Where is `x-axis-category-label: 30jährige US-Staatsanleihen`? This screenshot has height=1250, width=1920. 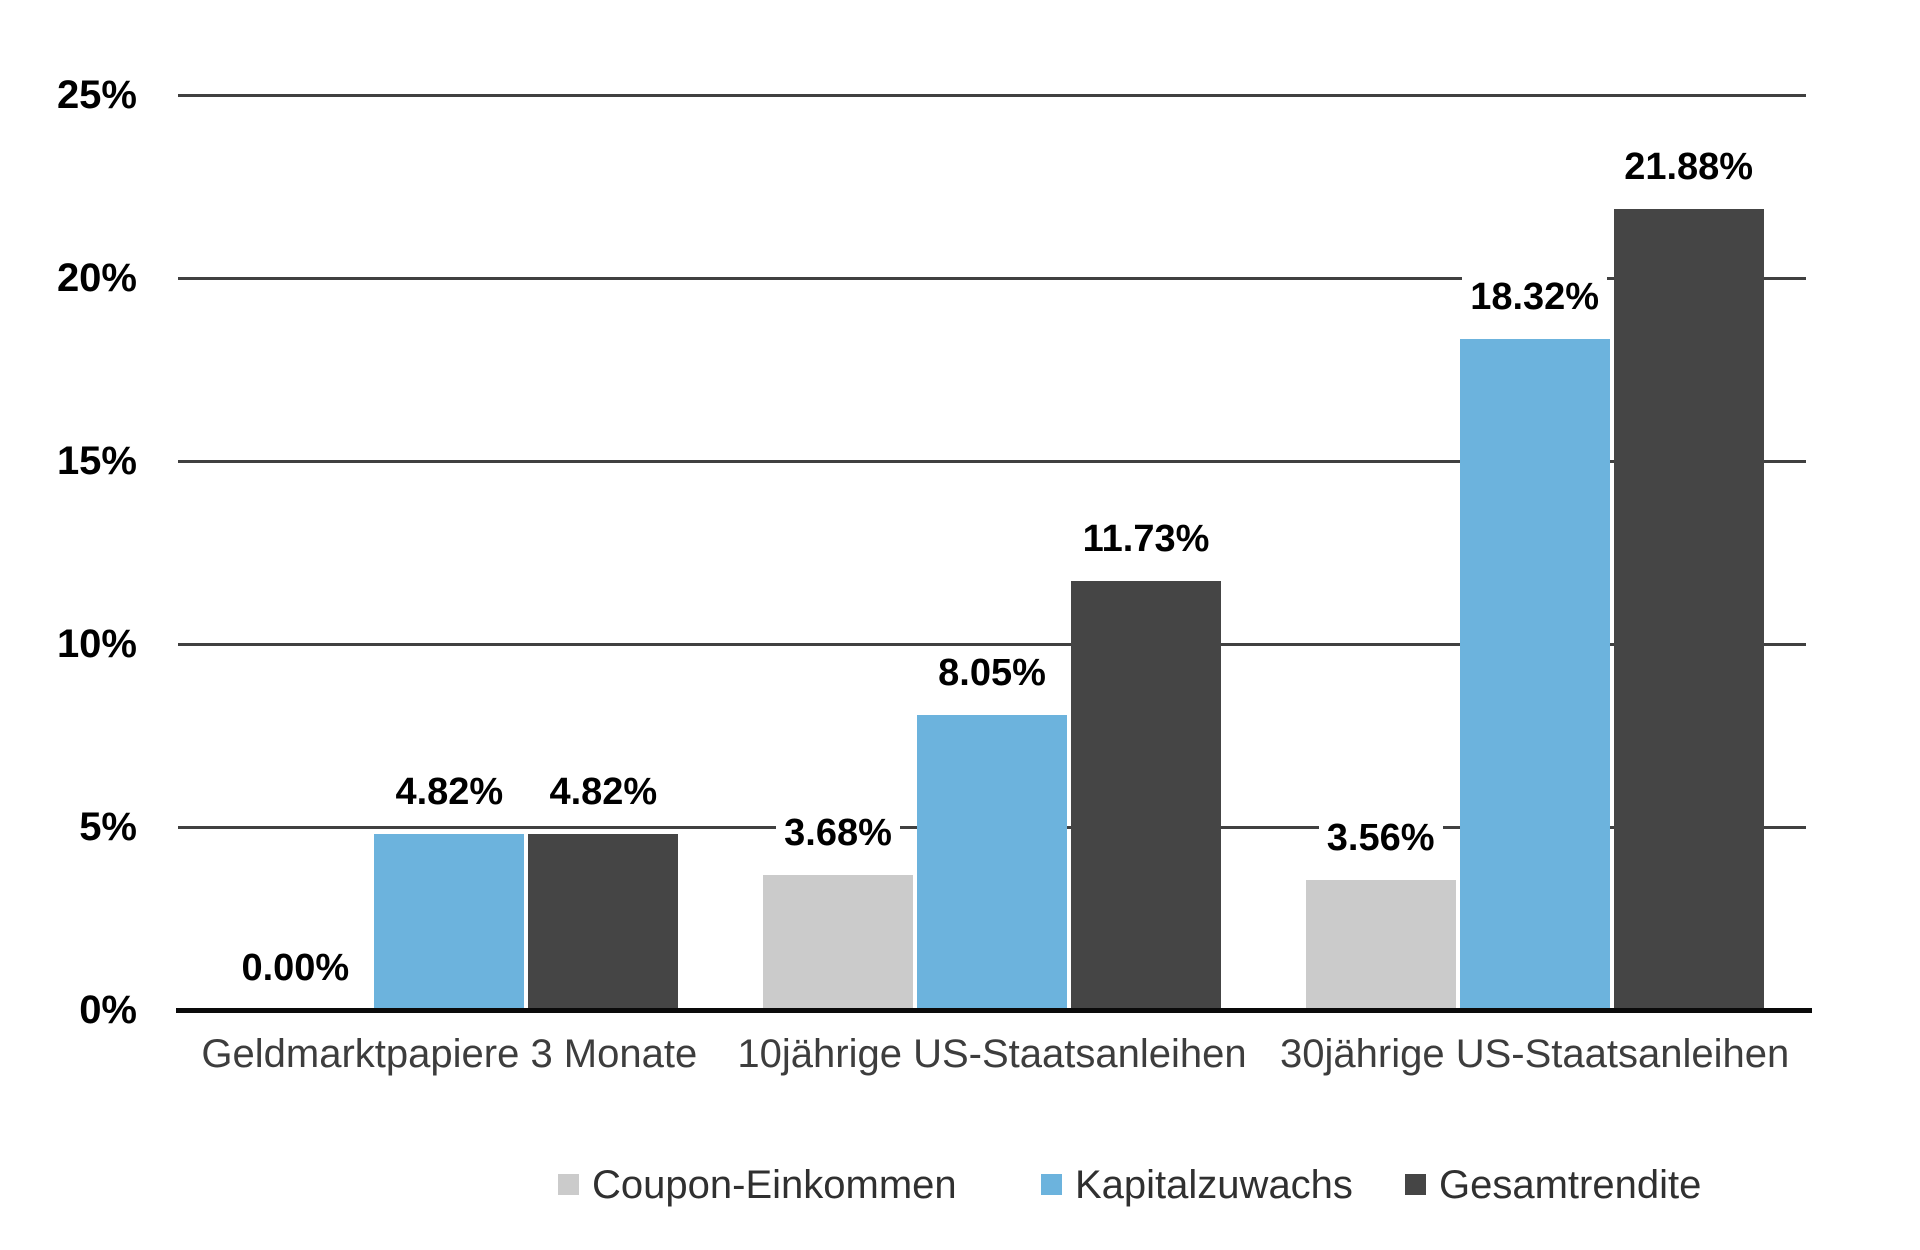 x-axis-category-label: 30jährige US-Staatsanleihen is located at coordinates (1535, 1054).